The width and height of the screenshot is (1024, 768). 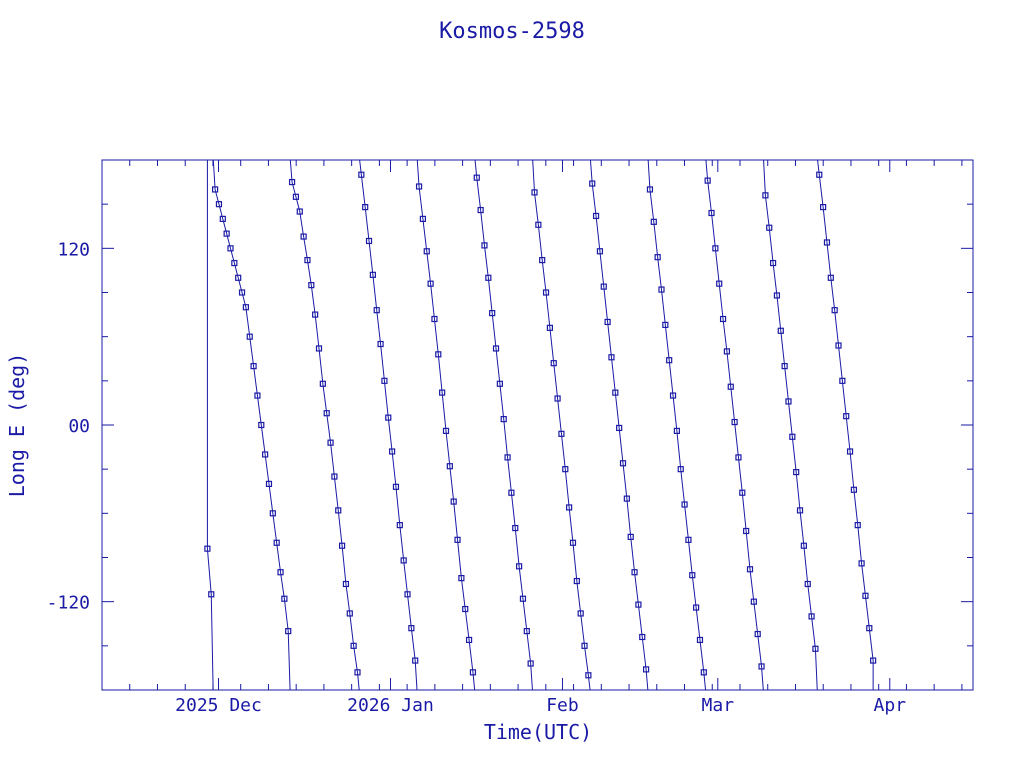 I want to click on chart-title: Kosmos-2598, so click(x=512, y=31).